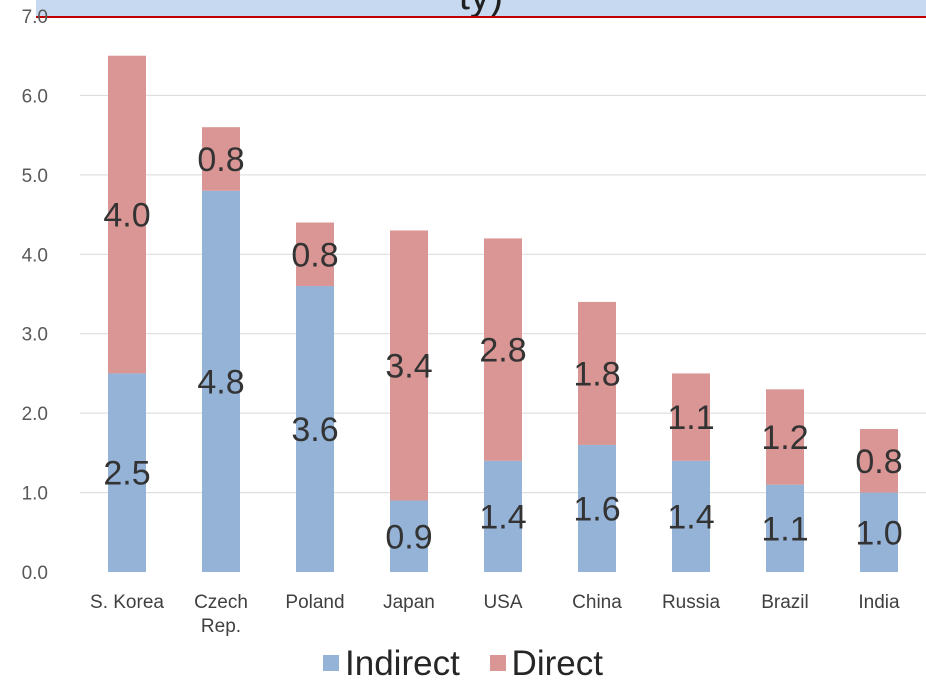 Image resolution: width=926 pixels, height=684 pixels. What do you see at coordinates (402, 663) in the screenshot?
I see `legend-label-indirect: Indirect` at bounding box center [402, 663].